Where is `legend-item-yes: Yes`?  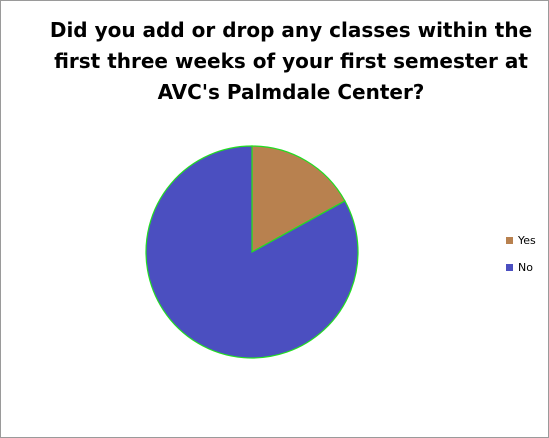 legend-item-yes: Yes is located at coordinates (521, 240).